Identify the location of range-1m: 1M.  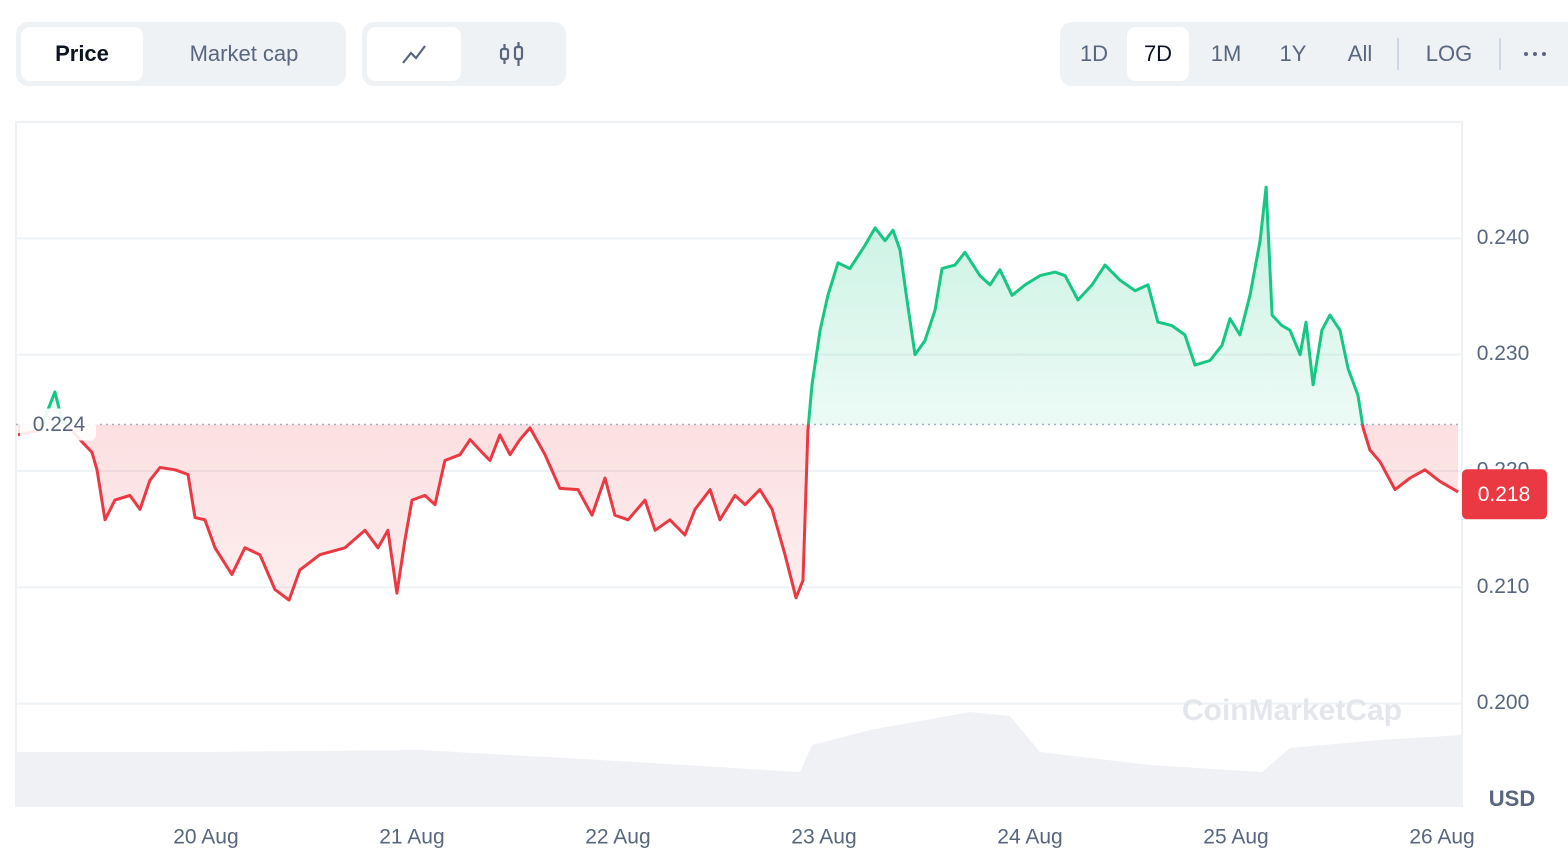
(1226, 53).